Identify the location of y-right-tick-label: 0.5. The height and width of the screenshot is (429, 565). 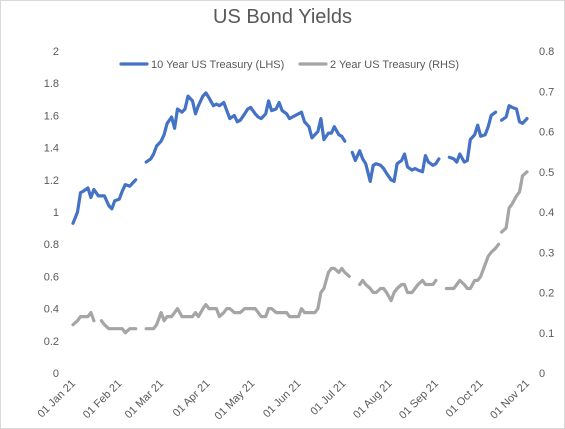
(546, 173).